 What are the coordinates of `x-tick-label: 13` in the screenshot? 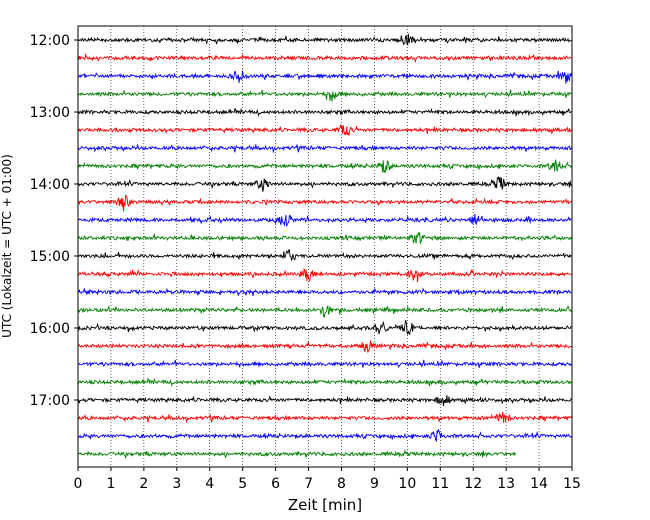 It's located at (506, 484).